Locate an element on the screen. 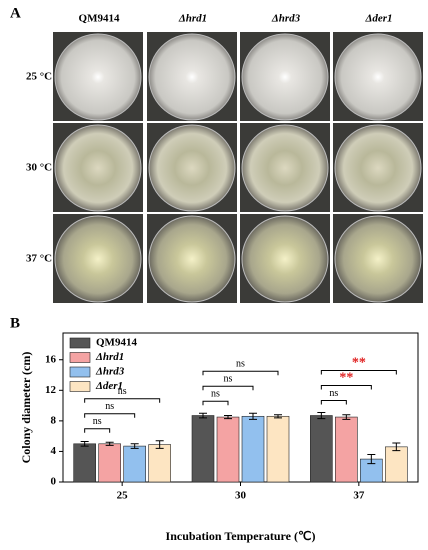  legend-label: Δhrd3 is located at coordinates (110, 372).